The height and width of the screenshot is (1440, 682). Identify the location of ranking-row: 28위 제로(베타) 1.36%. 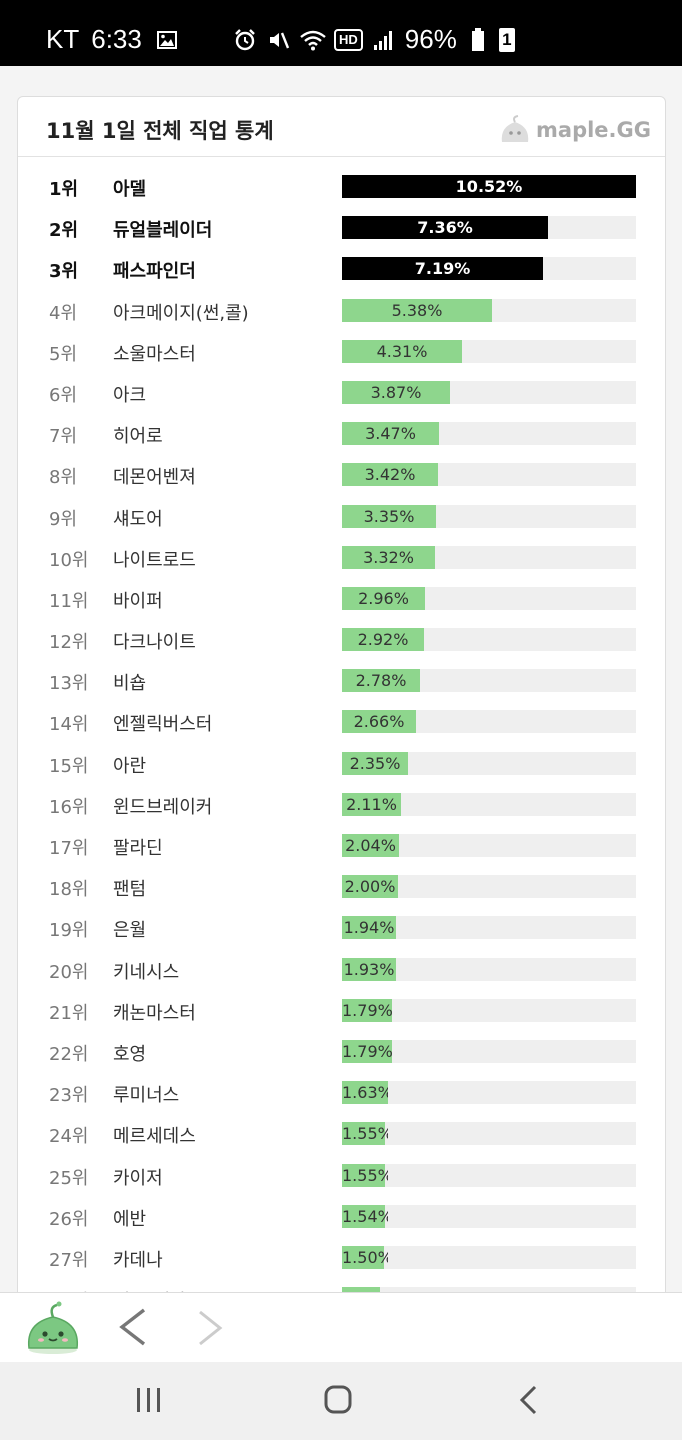
(342, 1285).